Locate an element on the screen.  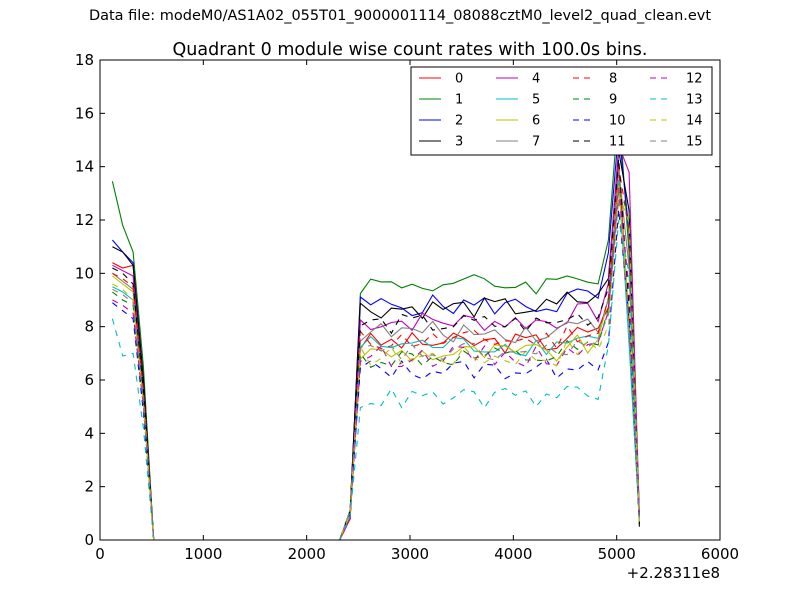
x-offset-label: +2.28311e8 is located at coordinates (673, 573).